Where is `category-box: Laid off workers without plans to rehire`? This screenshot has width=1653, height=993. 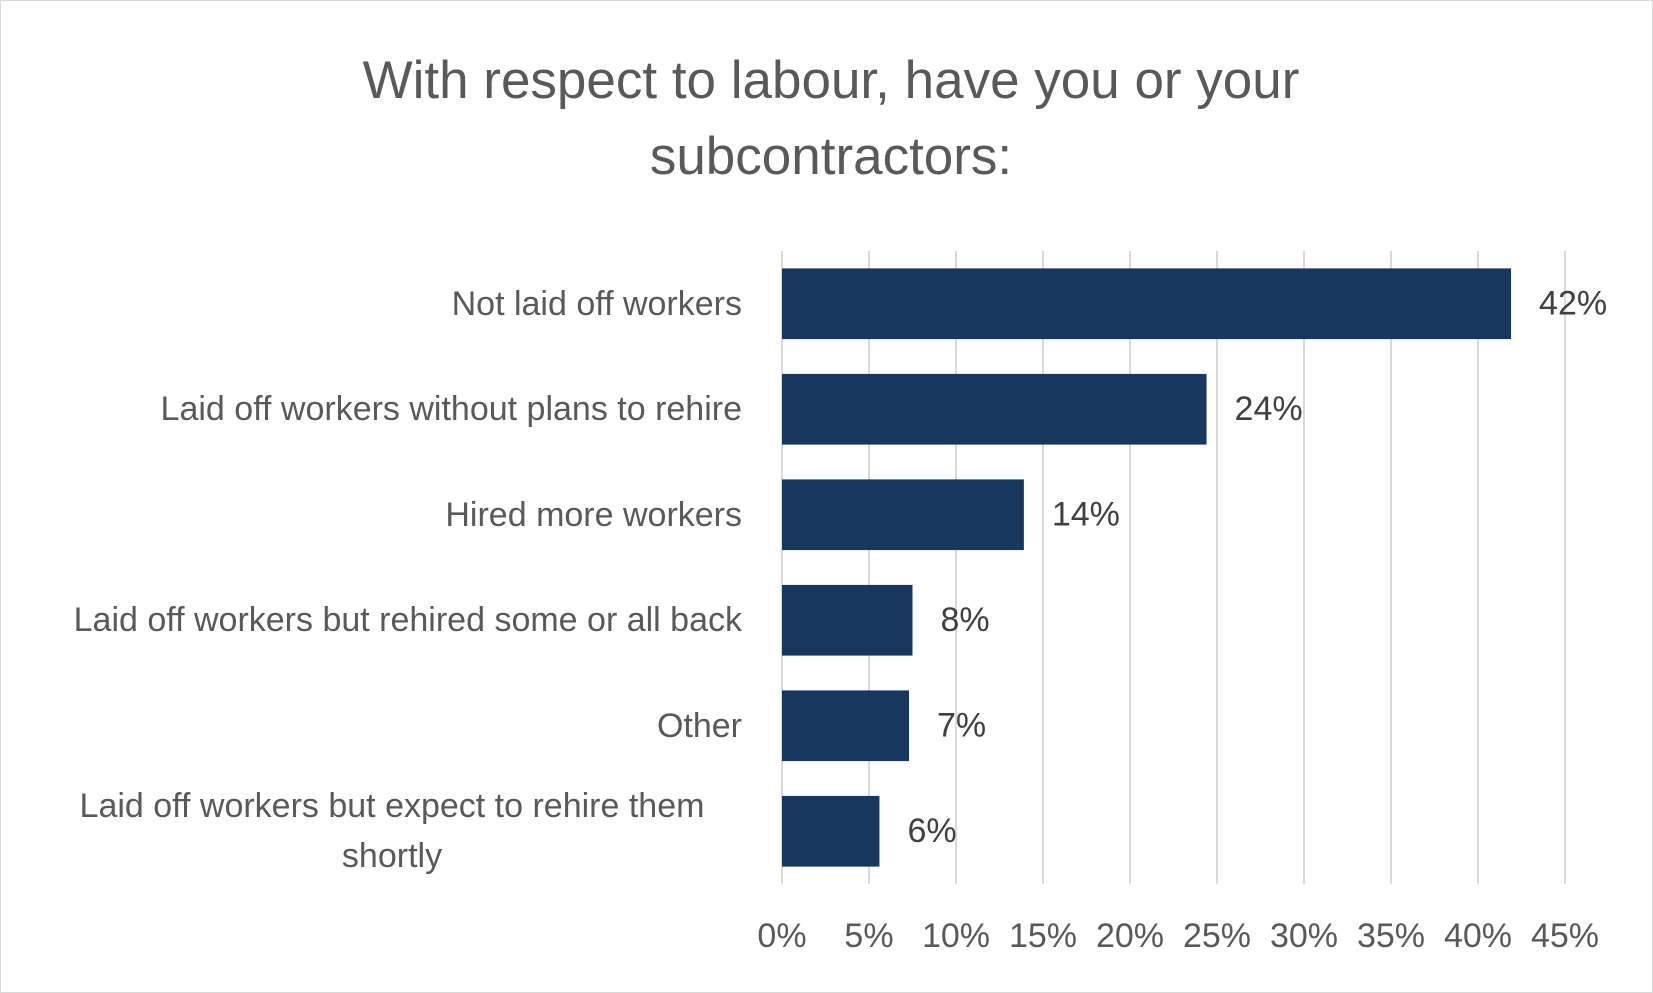
category-box: Laid off workers without plans to rehire is located at coordinates (381, 410).